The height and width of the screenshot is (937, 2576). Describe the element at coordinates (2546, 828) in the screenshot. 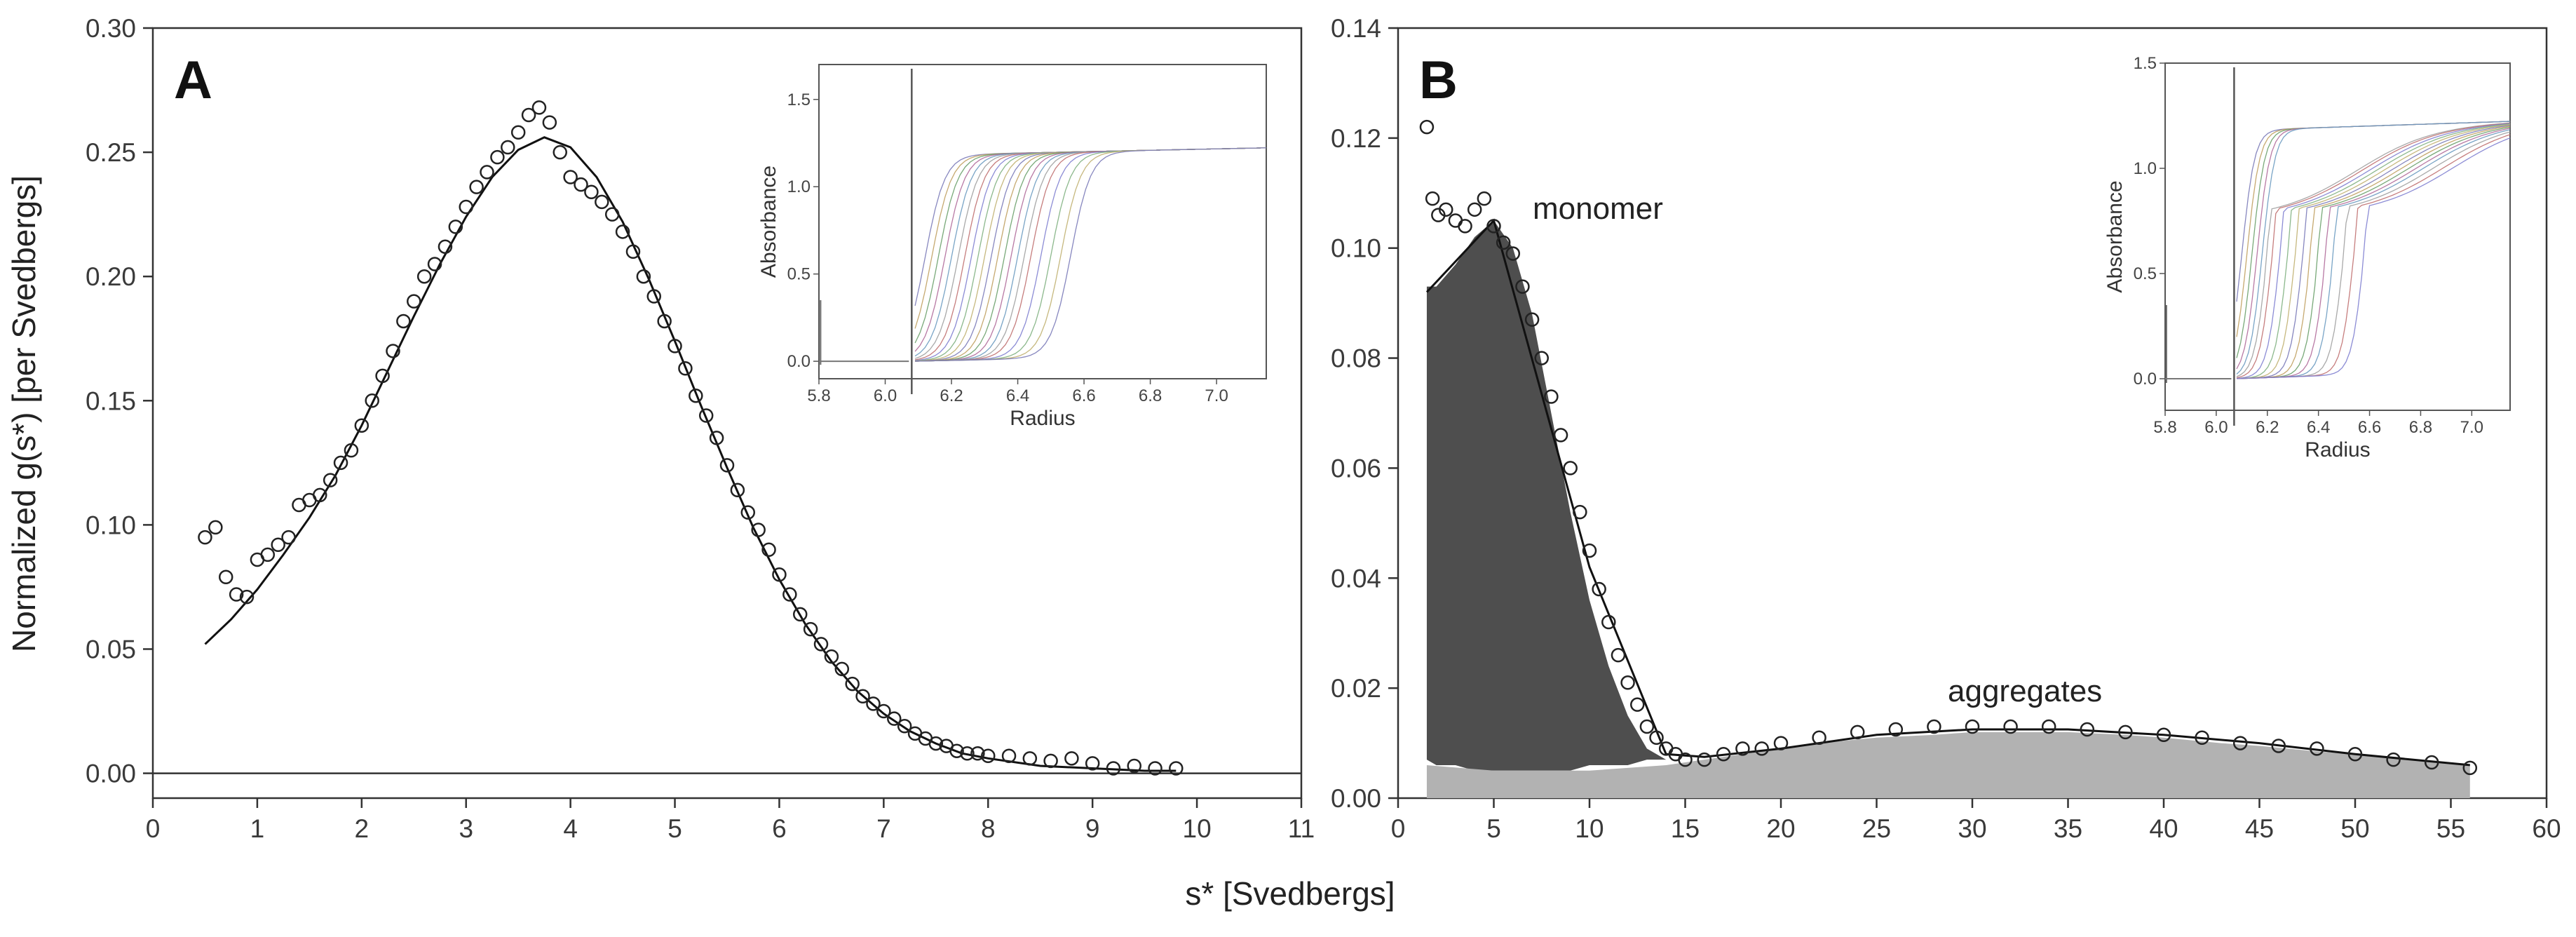

I see `x-tick-label: 60` at that location.